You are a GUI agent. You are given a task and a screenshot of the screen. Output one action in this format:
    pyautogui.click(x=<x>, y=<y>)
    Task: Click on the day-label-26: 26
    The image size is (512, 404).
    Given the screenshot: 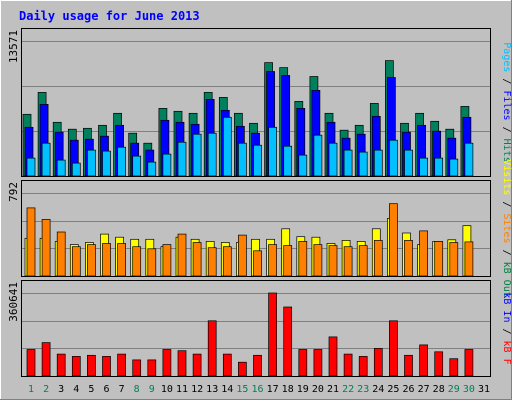 What is the action you would take?
    pyautogui.click(x=408, y=389)
    